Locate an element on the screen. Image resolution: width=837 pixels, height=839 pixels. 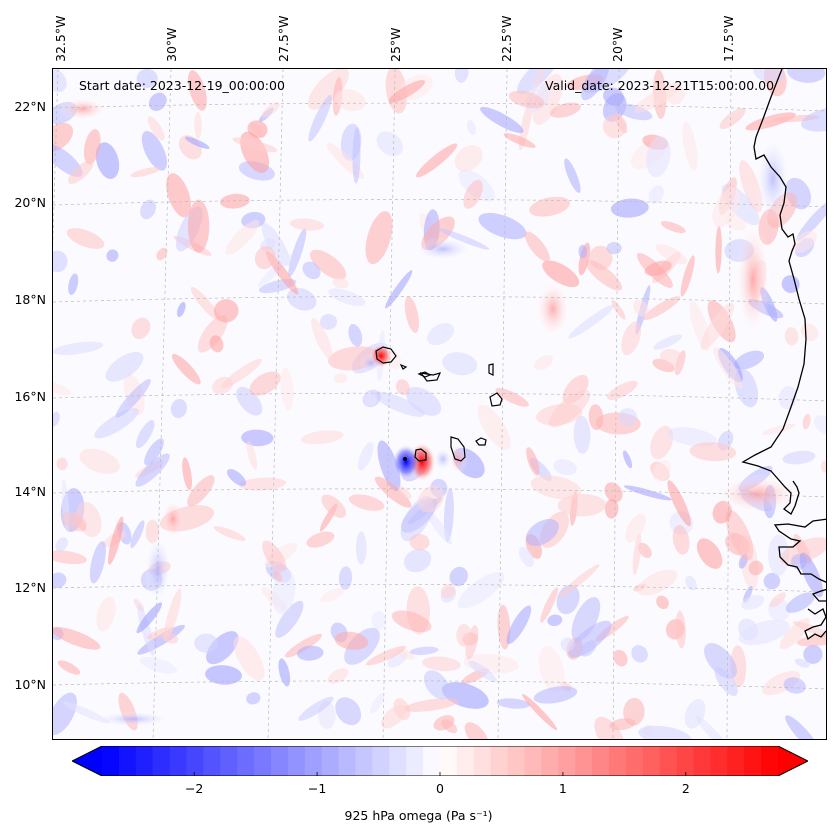
lon-label: 22.5°W is located at coordinates (506, 38).